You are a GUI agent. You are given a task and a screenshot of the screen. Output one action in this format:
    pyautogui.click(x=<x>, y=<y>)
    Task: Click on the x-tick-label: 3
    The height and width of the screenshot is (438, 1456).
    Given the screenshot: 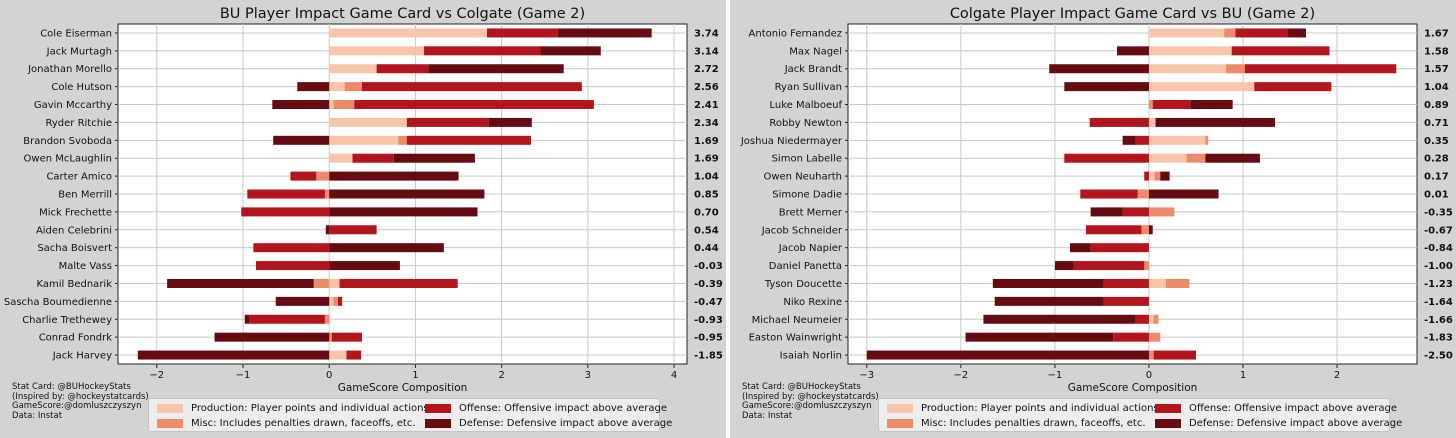 What is the action you would take?
    pyautogui.click(x=588, y=375)
    